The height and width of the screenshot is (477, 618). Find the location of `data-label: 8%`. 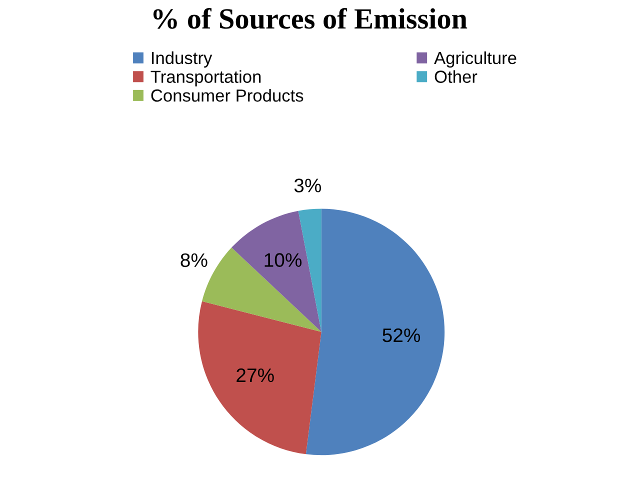

data-label: 8% is located at coordinates (194, 260).